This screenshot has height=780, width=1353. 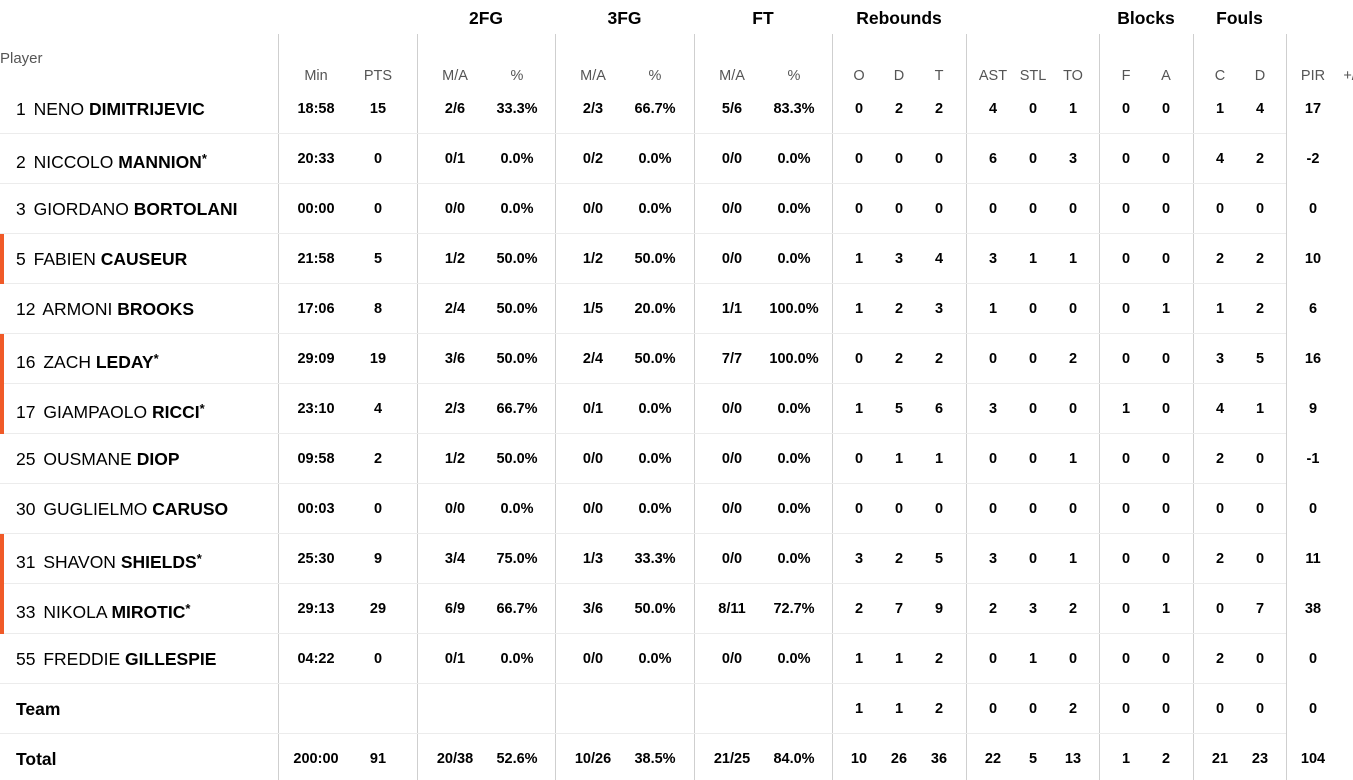 What do you see at coordinates (77, 309) in the screenshot?
I see `player-first-name: ARMONI` at bounding box center [77, 309].